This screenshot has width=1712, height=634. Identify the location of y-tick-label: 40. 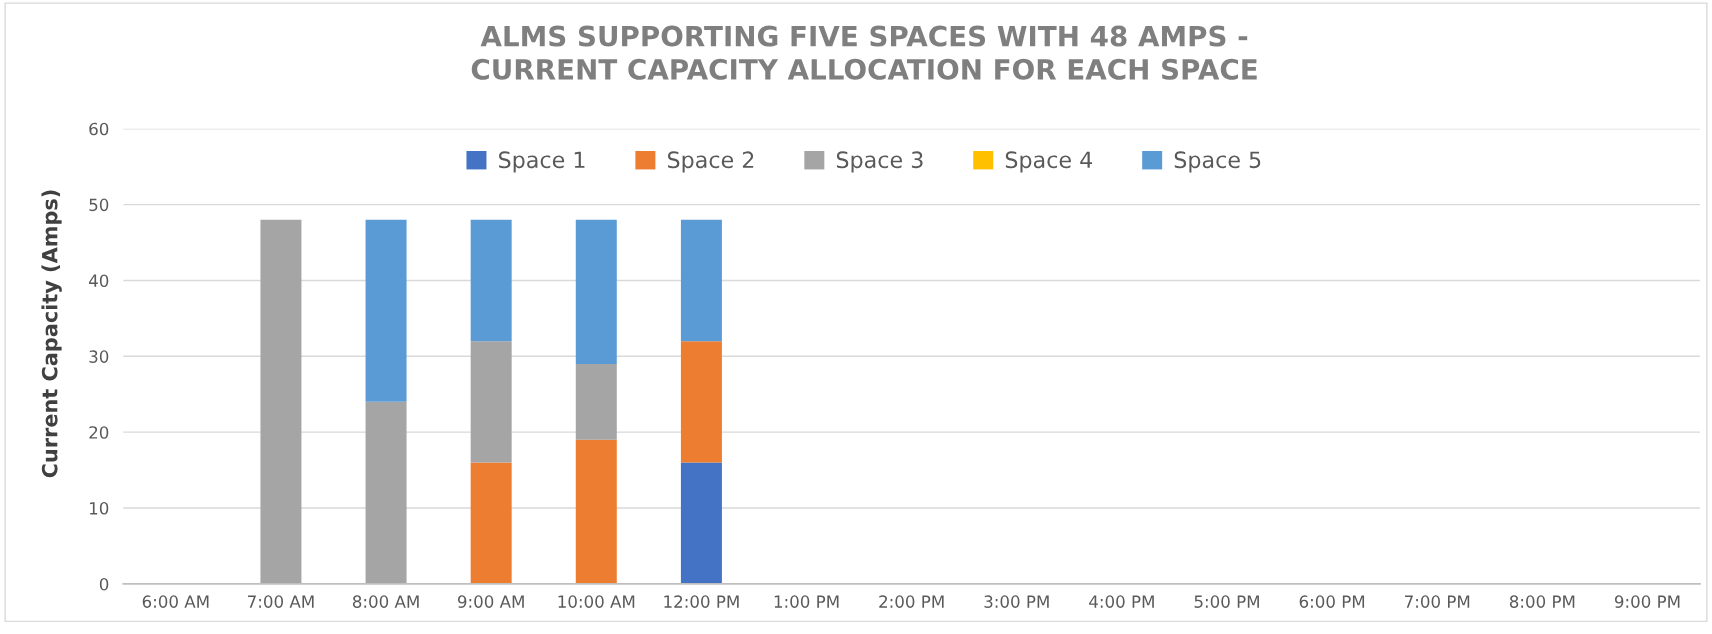
(98, 281).